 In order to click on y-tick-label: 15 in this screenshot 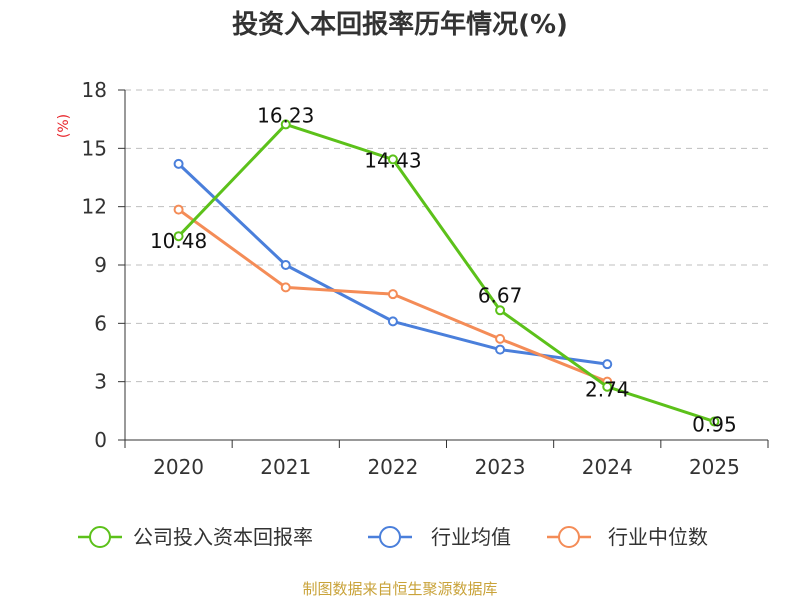, I will do `click(94, 148)`.